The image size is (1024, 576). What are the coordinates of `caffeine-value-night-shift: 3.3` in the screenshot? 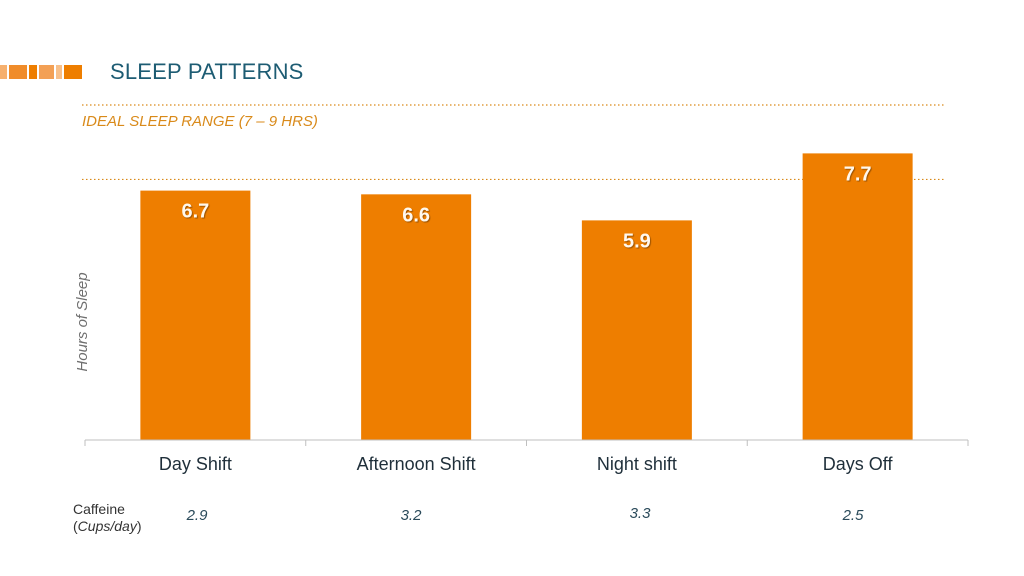 It's located at (640, 513).